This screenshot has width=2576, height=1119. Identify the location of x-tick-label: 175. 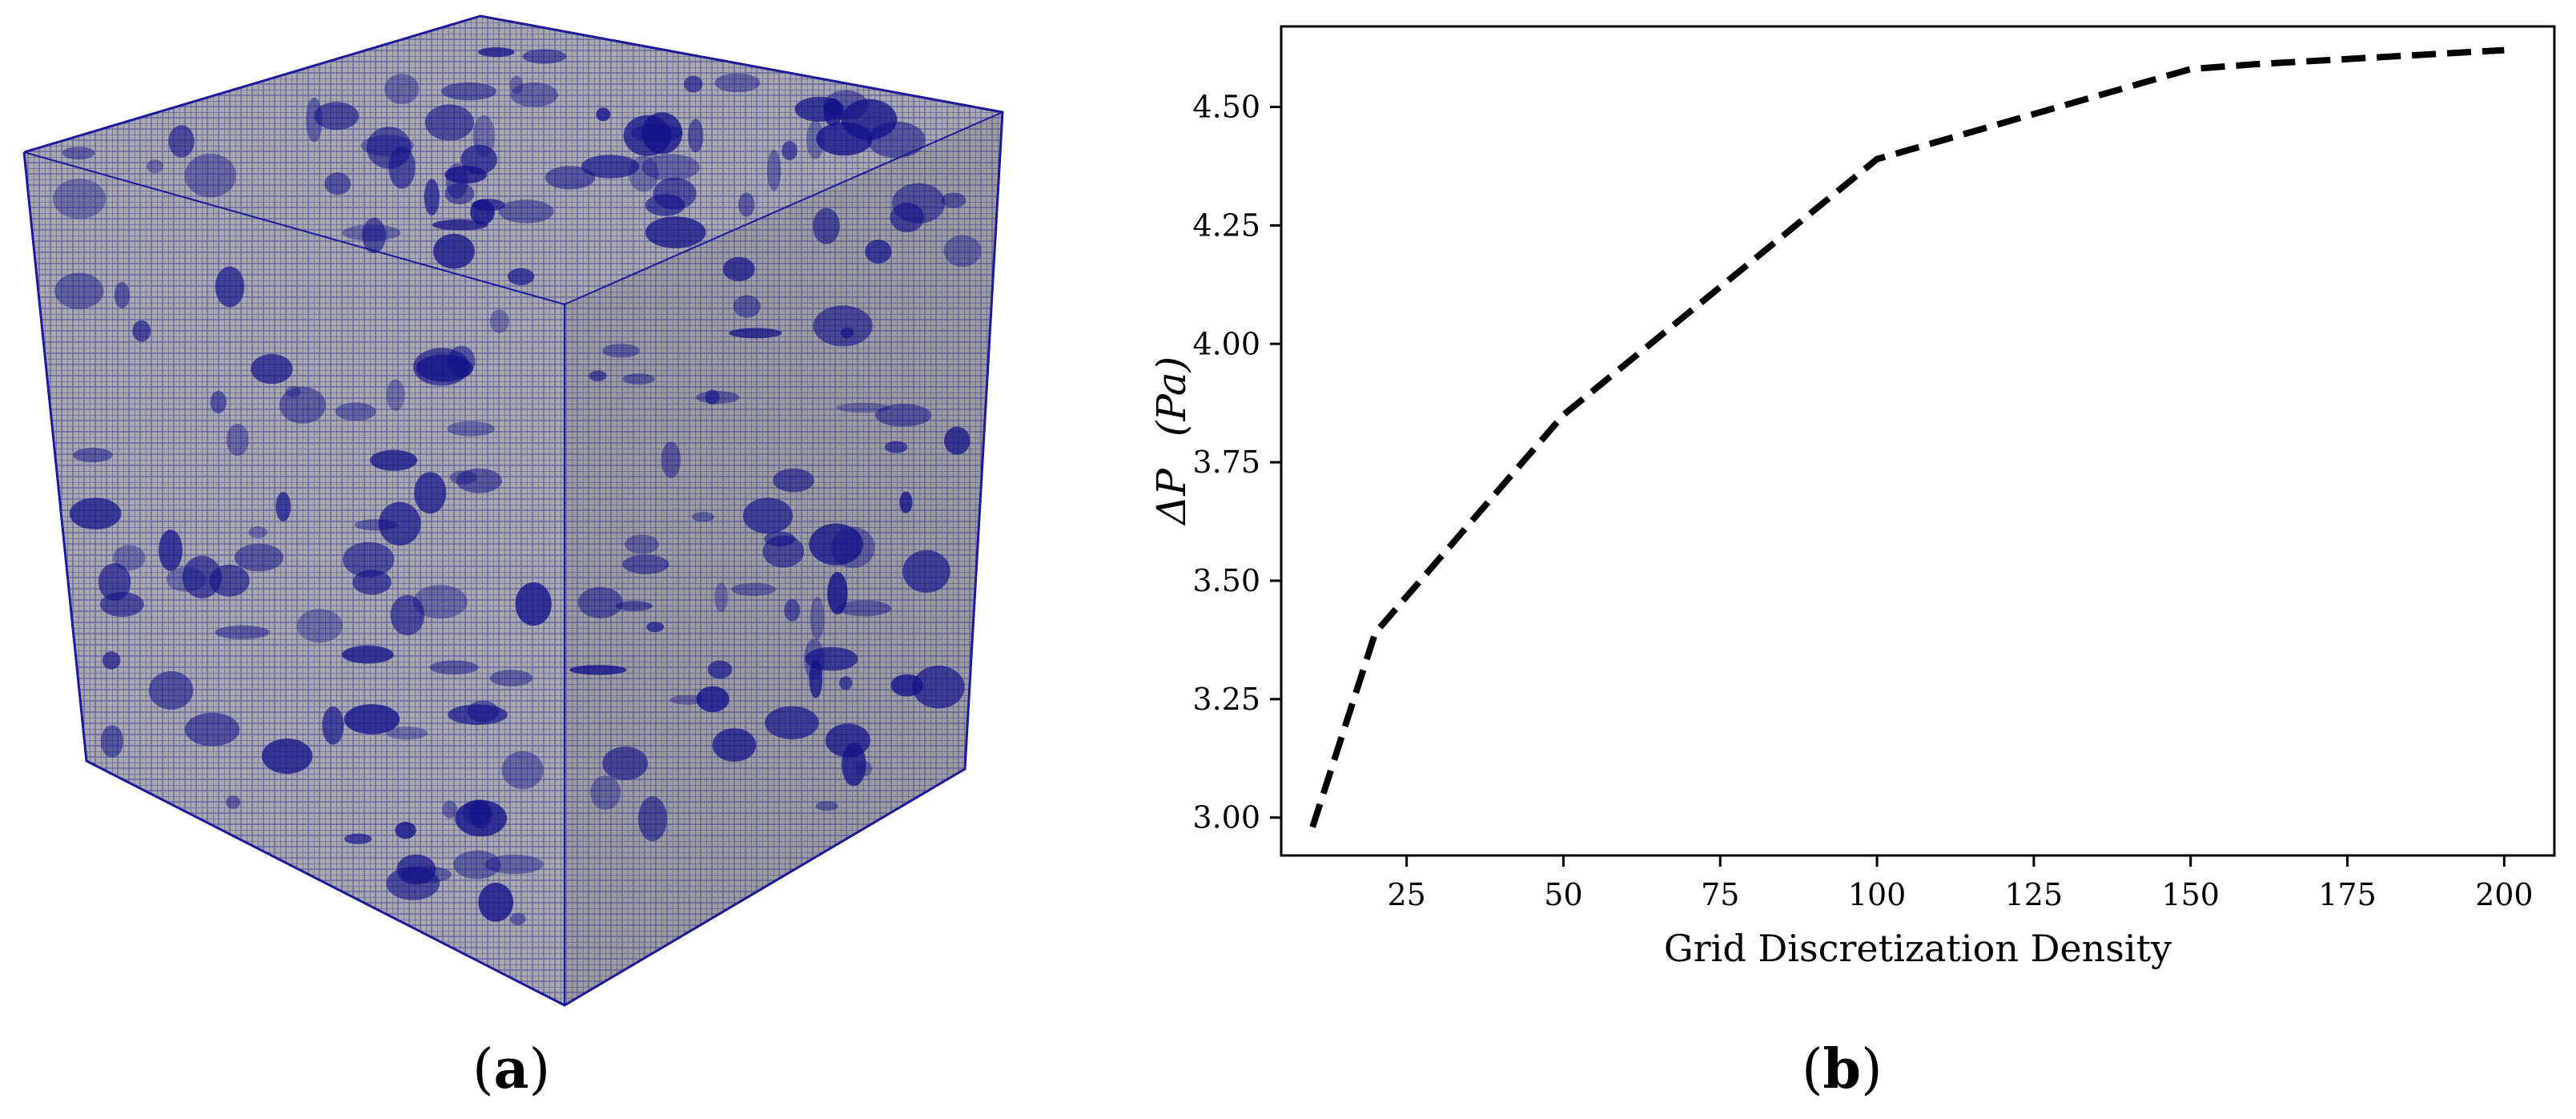
(2347, 895).